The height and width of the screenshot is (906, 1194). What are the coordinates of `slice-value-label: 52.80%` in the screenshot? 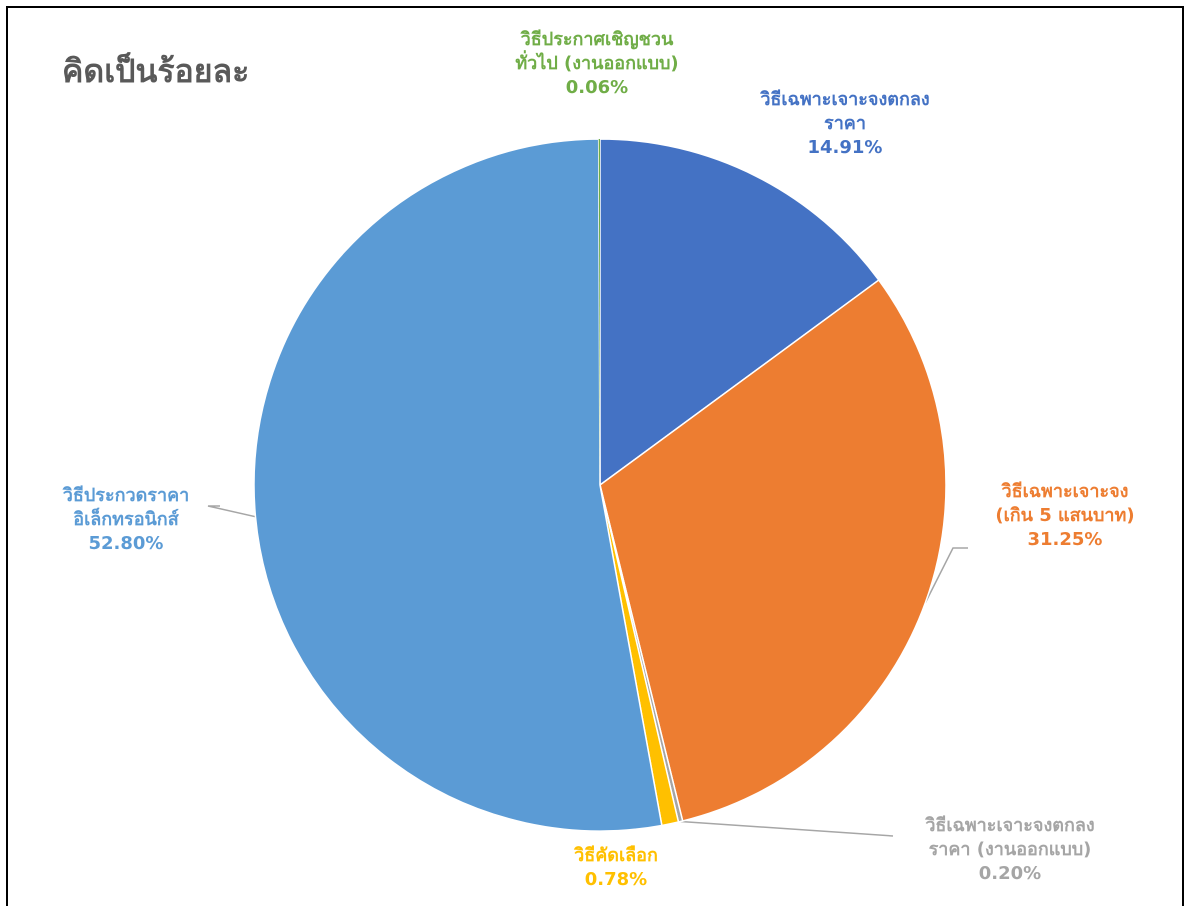 It's located at (126, 543).